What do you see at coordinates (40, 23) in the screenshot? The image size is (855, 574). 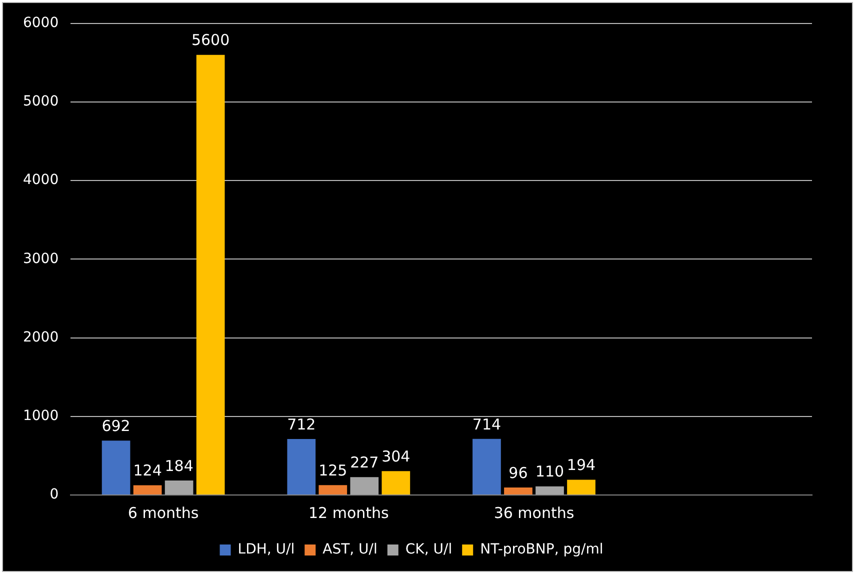 I see `y-tick-label: 6000` at bounding box center [40, 23].